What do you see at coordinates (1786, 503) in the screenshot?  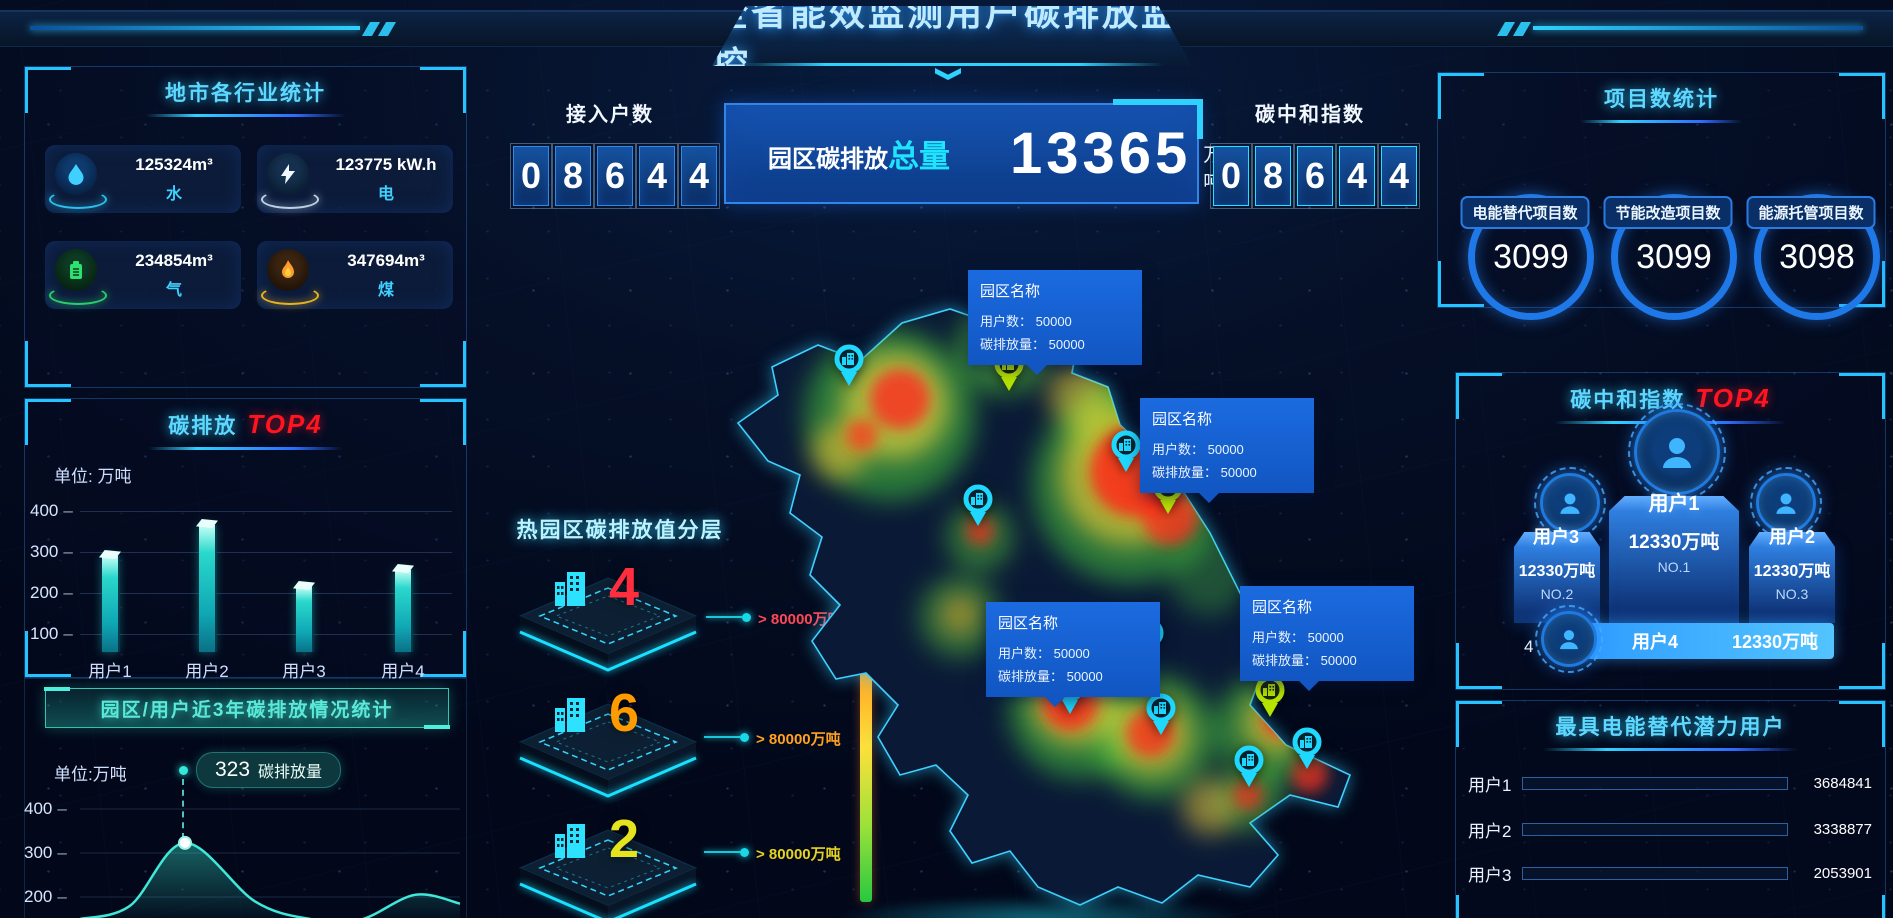 I see `user2-avatar` at bounding box center [1786, 503].